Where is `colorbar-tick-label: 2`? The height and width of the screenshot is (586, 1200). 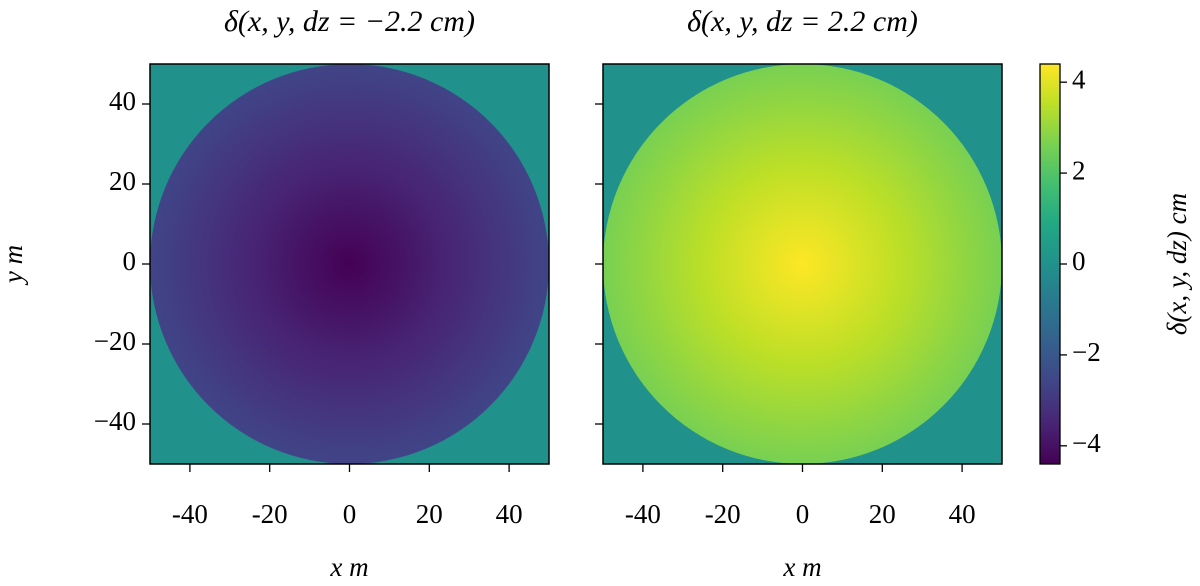
colorbar-tick-label: 2 is located at coordinates (1079, 170).